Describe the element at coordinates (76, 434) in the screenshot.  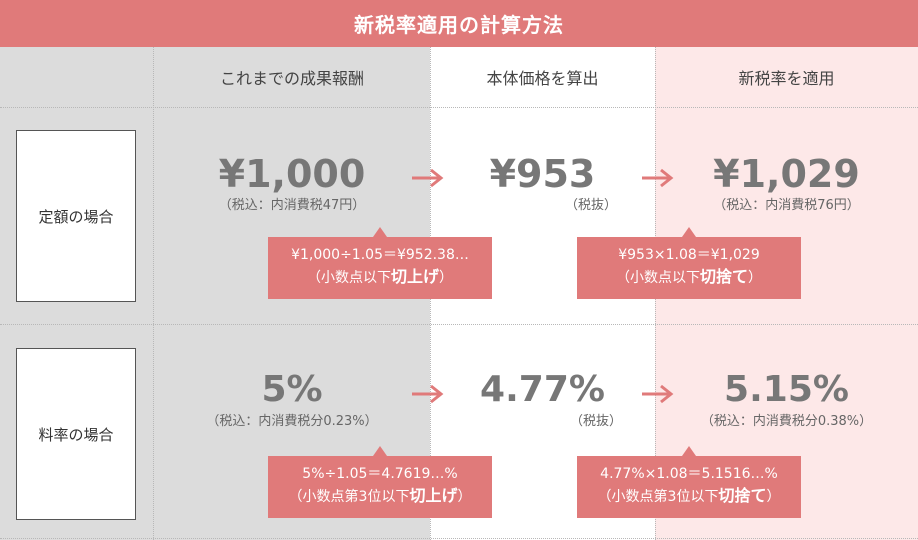
I see `row-label-rate: 料率の場合` at that location.